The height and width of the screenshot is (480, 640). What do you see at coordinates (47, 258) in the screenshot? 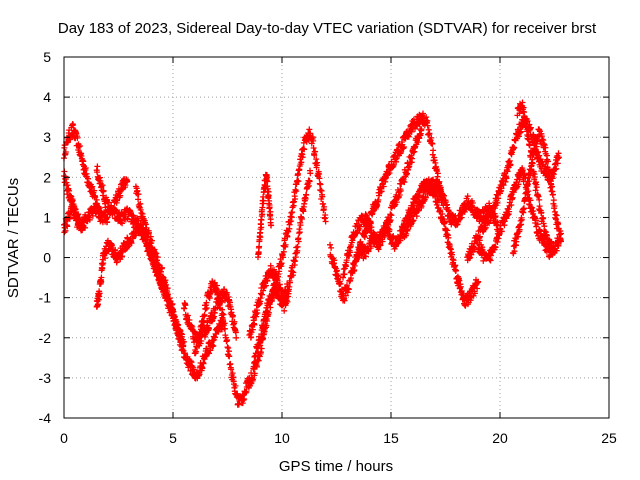
I see `y-tick-label: 0` at bounding box center [47, 258].